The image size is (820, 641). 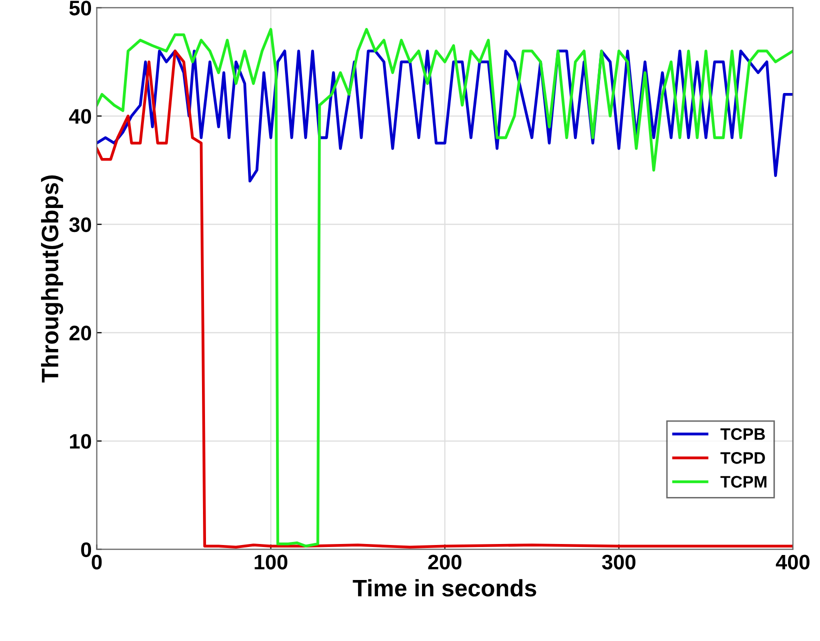 I want to click on legend-label: TCPB, so click(x=742, y=434).